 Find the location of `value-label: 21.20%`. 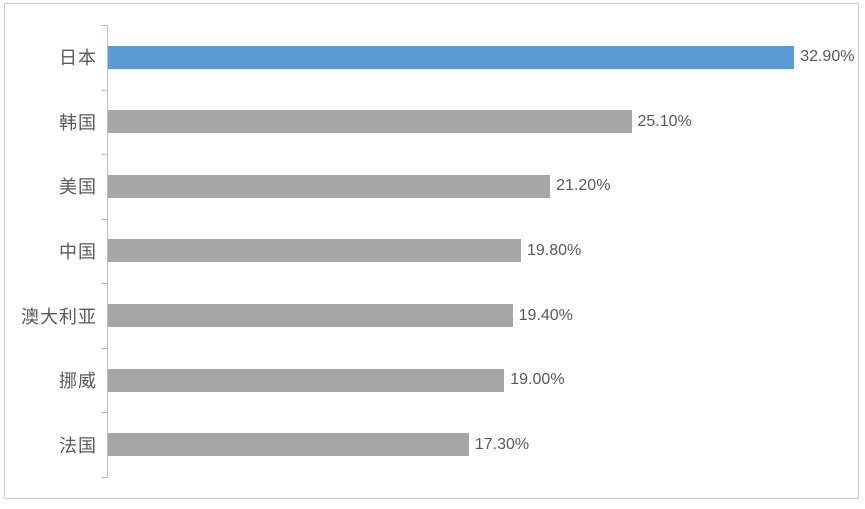

value-label: 21.20% is located at coordinates (583, 186).